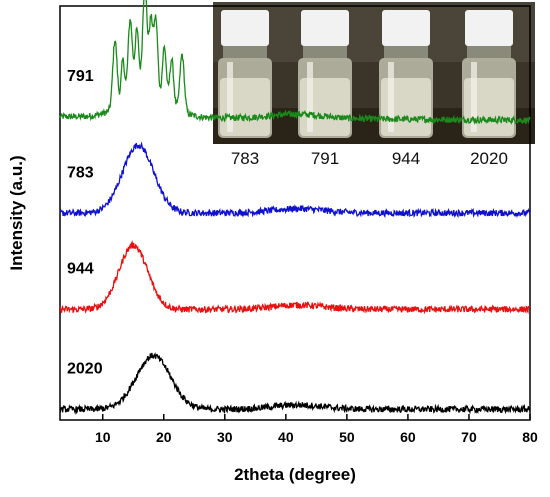 The height and width of the screenshot is (497, 550). Describe the element at coordinates (325, 158) in the screenshot. I see `inset-label-791: 791` at that location.